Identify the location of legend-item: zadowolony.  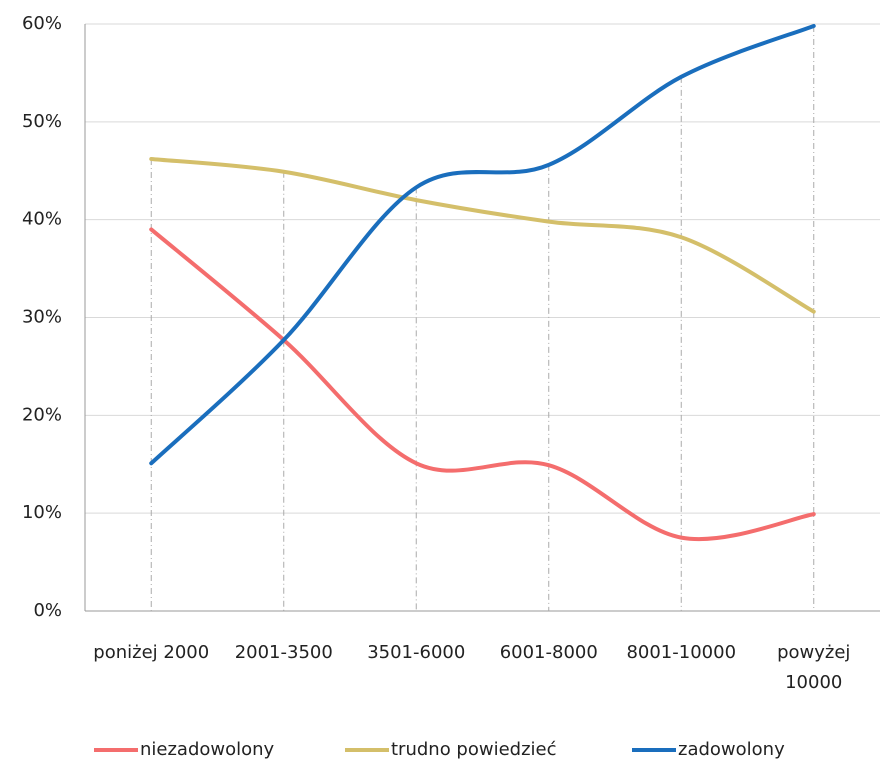
(708, 749).